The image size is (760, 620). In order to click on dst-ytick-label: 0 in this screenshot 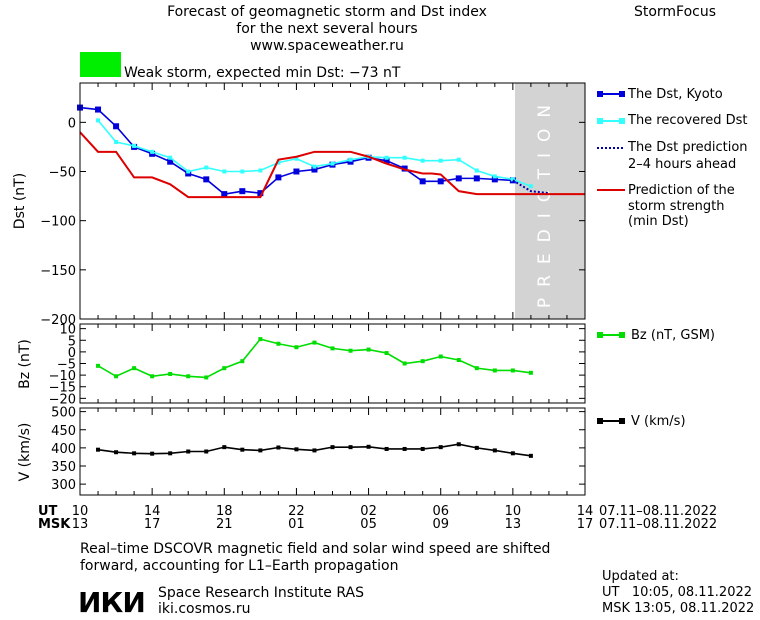, I will do `click(72, 123)`.